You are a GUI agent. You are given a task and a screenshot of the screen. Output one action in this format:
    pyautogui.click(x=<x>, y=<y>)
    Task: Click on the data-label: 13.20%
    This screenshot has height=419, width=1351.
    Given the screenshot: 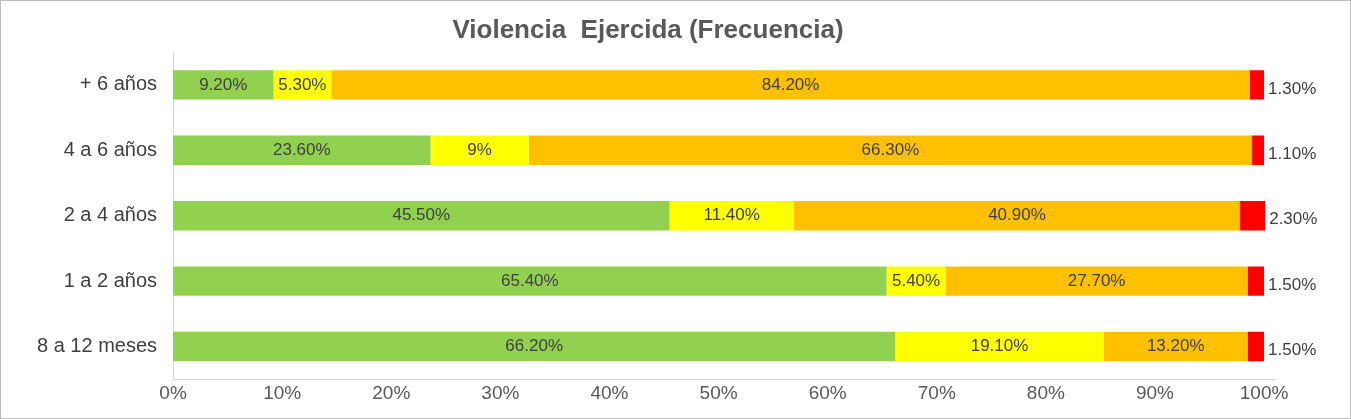 What is the action you would take?
    pyautogui.click(x=1175, y=346)
    